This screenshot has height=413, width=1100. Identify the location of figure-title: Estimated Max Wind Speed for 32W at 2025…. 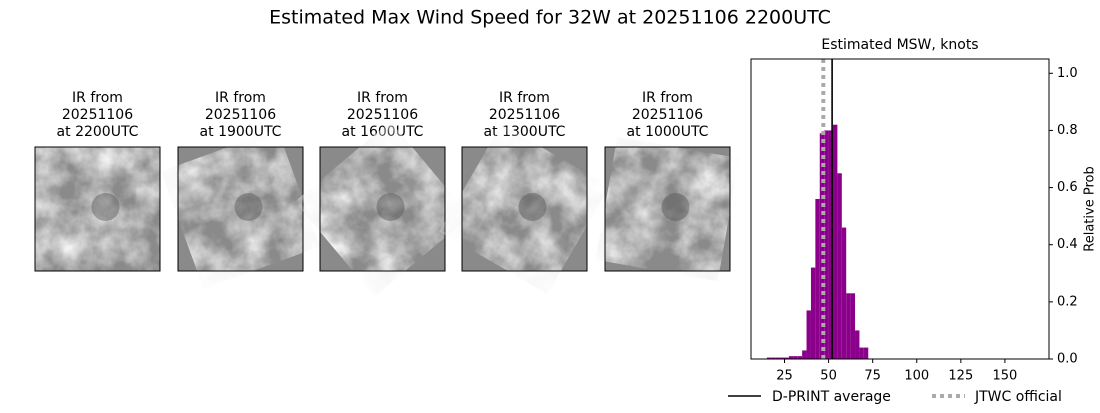
(550, 18).